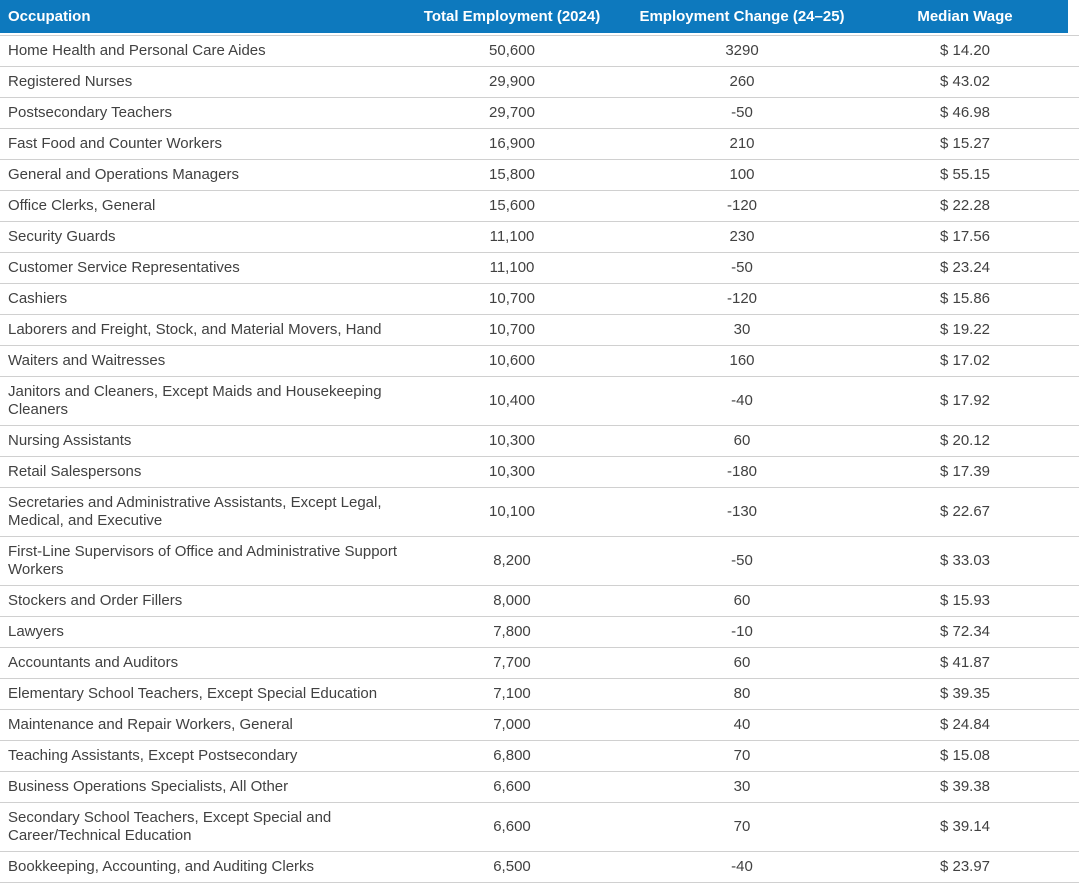  Describe the element at coordinates (512, 724) in the screenshot. I see `total-employment-cell: 7,000` at that location.